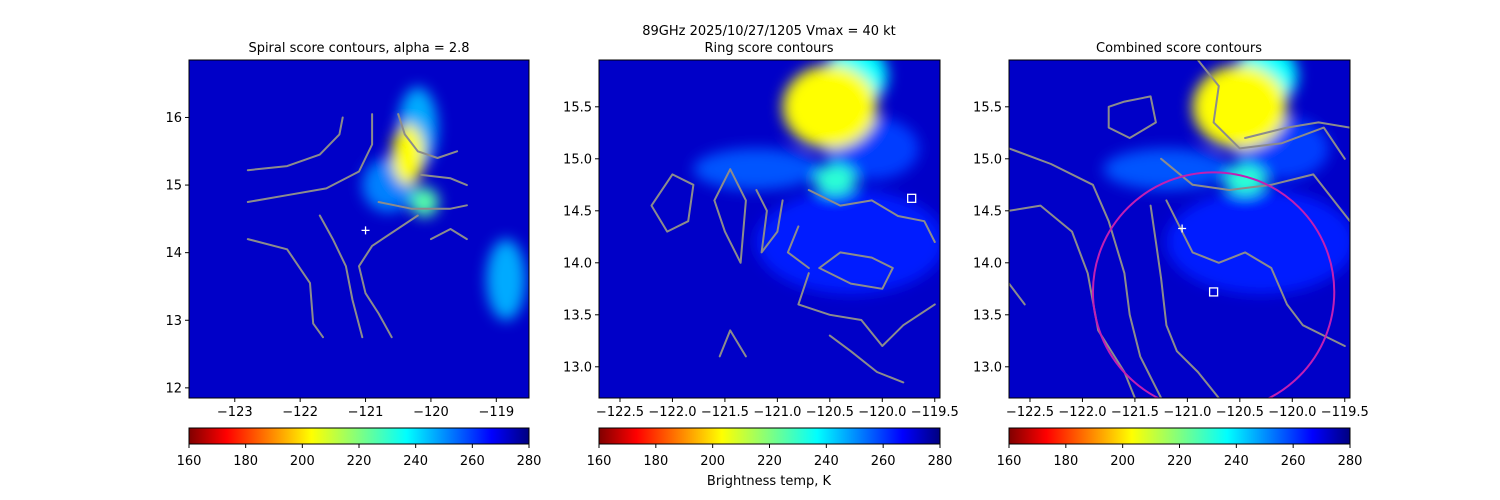  Describe the element at coordinates (1179, 48) in the screenshot. I see `panel-title: Combined score contours` at that location.